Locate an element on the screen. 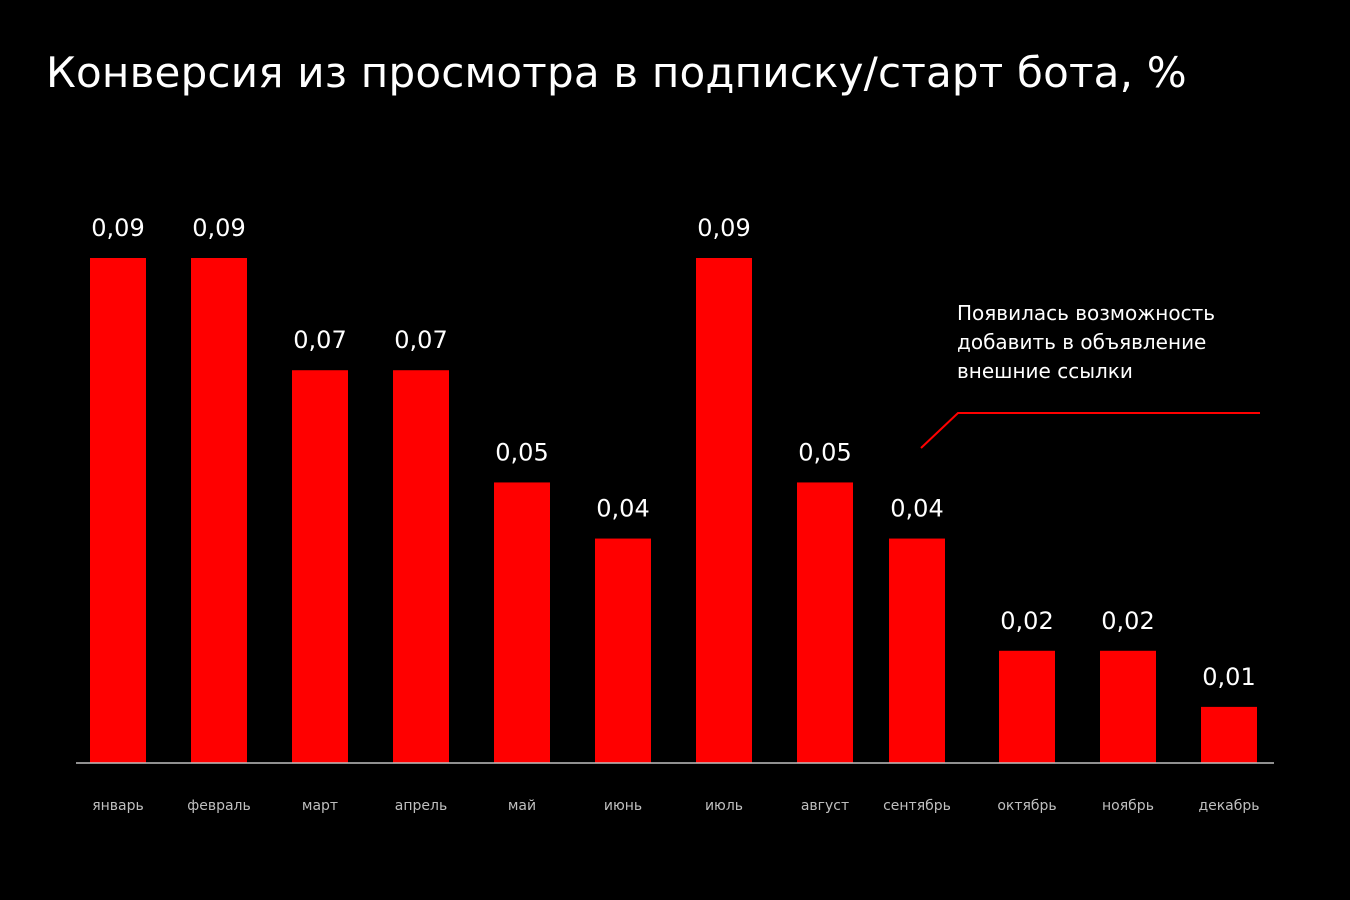  value-label-8: 0,05 is located at coordinates (824, 452).